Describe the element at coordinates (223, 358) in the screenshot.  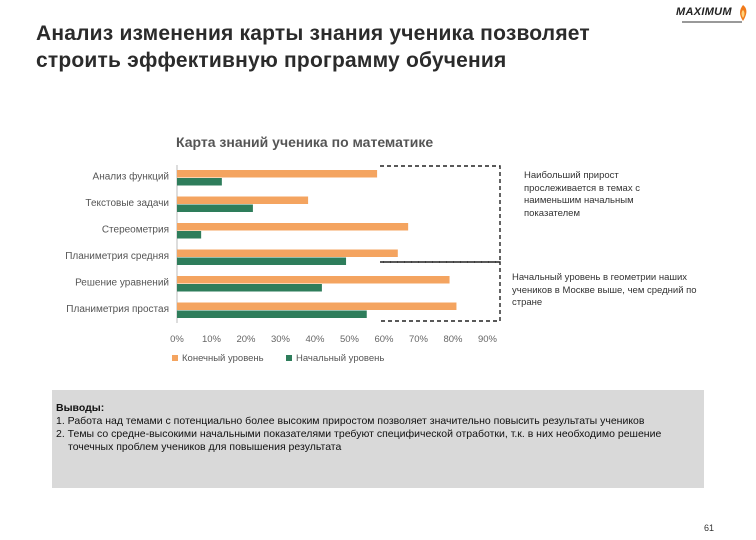
I see `legend-label-0: Конечный уровень` at that location.